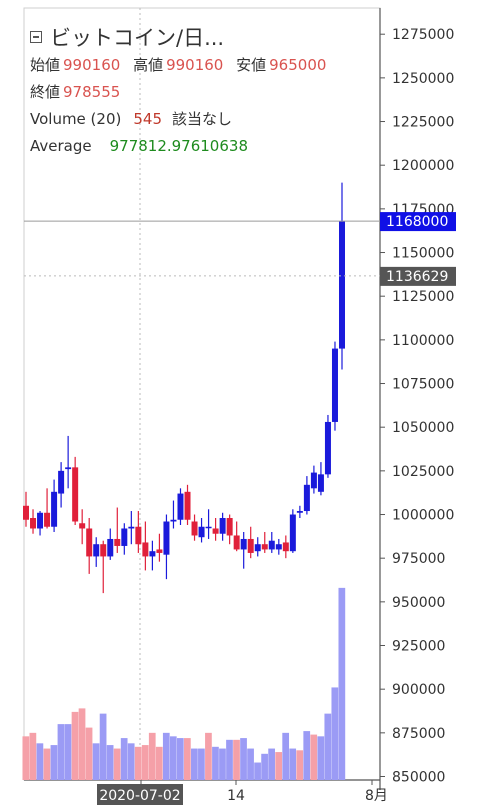 The width and height of the screenshot is (480, 809). I want to click on average-row: Average 977812.97610638, so click(182, 146).